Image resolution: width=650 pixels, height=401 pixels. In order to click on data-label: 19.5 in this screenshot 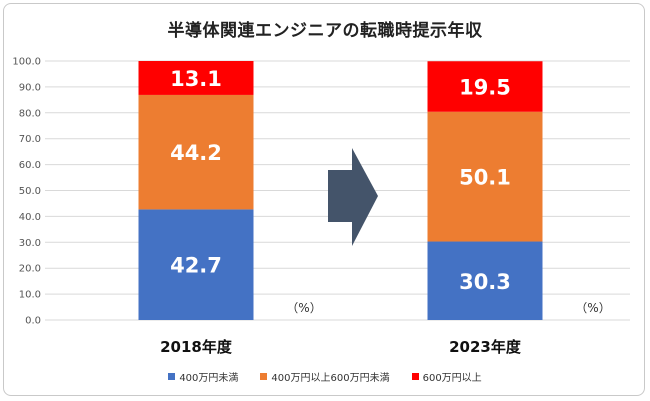, I will do `click(485, 88)`.